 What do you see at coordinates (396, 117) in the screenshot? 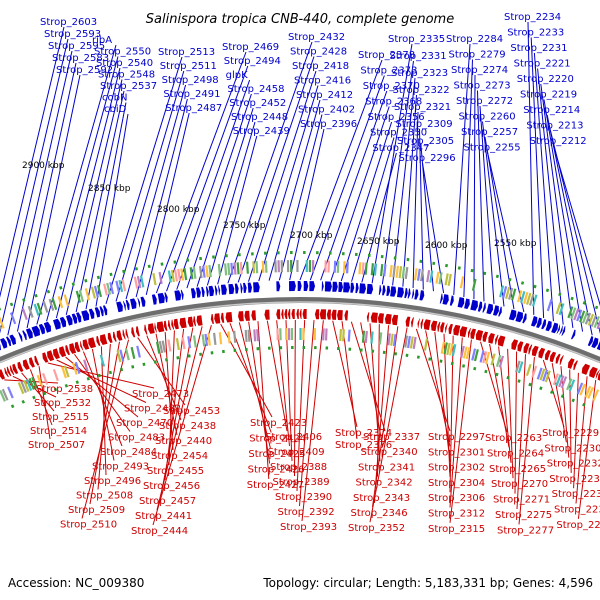
I see `forward-gene-label: Strop_2356` at bounding box center [396, 117].